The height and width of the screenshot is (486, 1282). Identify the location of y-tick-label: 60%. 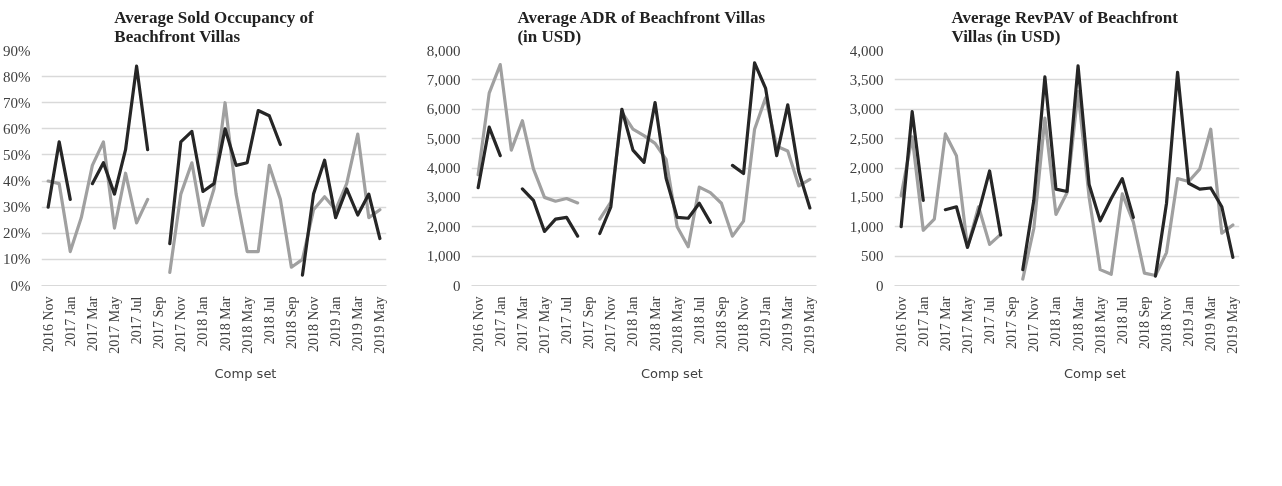
(17, 128).